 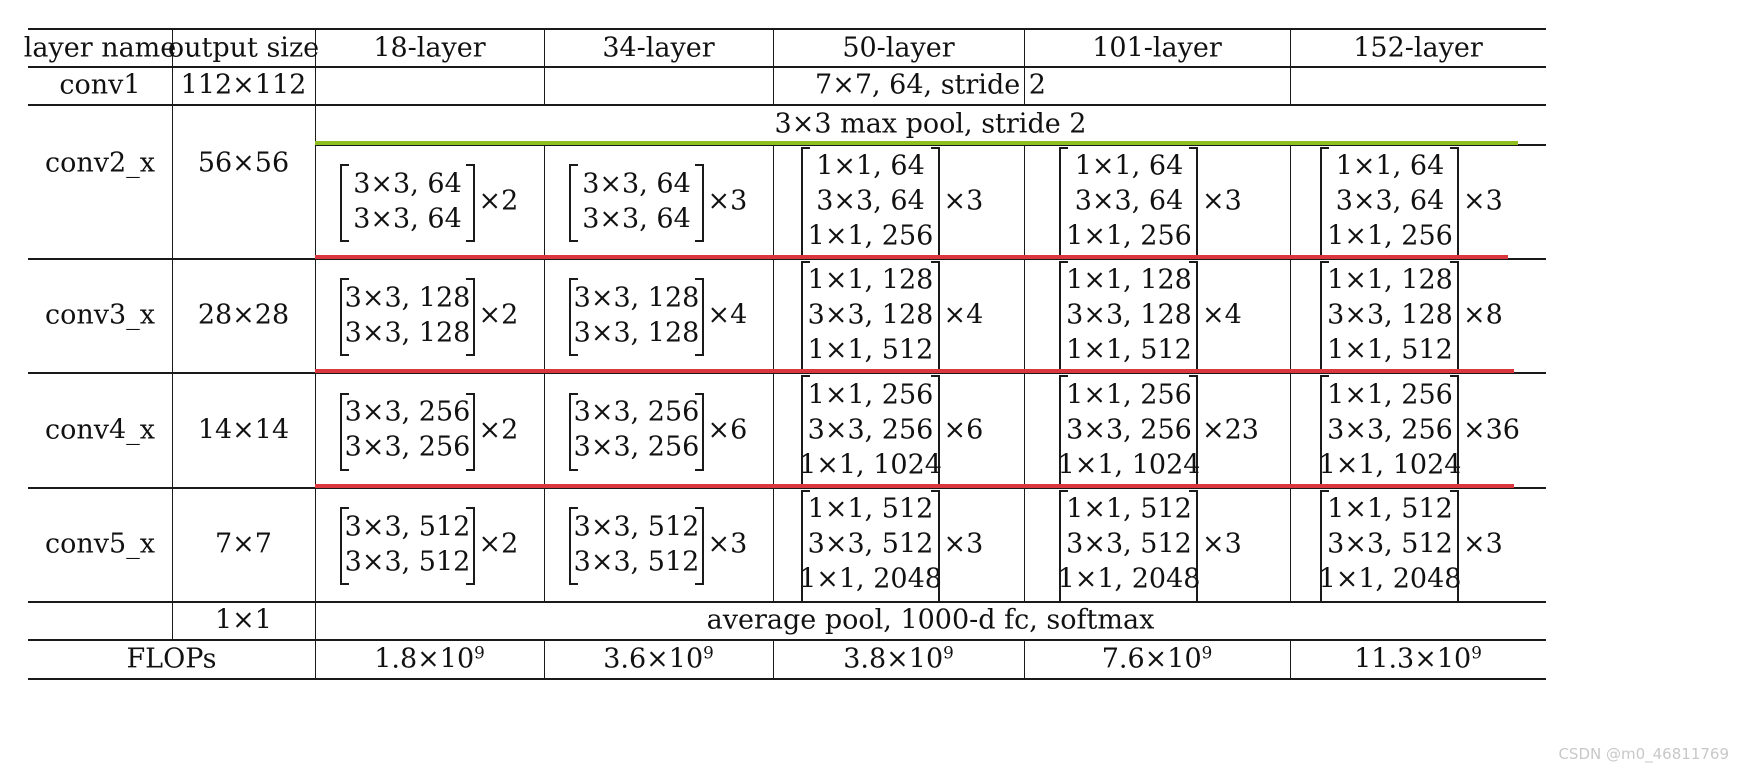 What do you see at coordinates (898, 48) in the screenshot?
I see `header-50-layer: 50-layer` at bounding box center [898, 48].